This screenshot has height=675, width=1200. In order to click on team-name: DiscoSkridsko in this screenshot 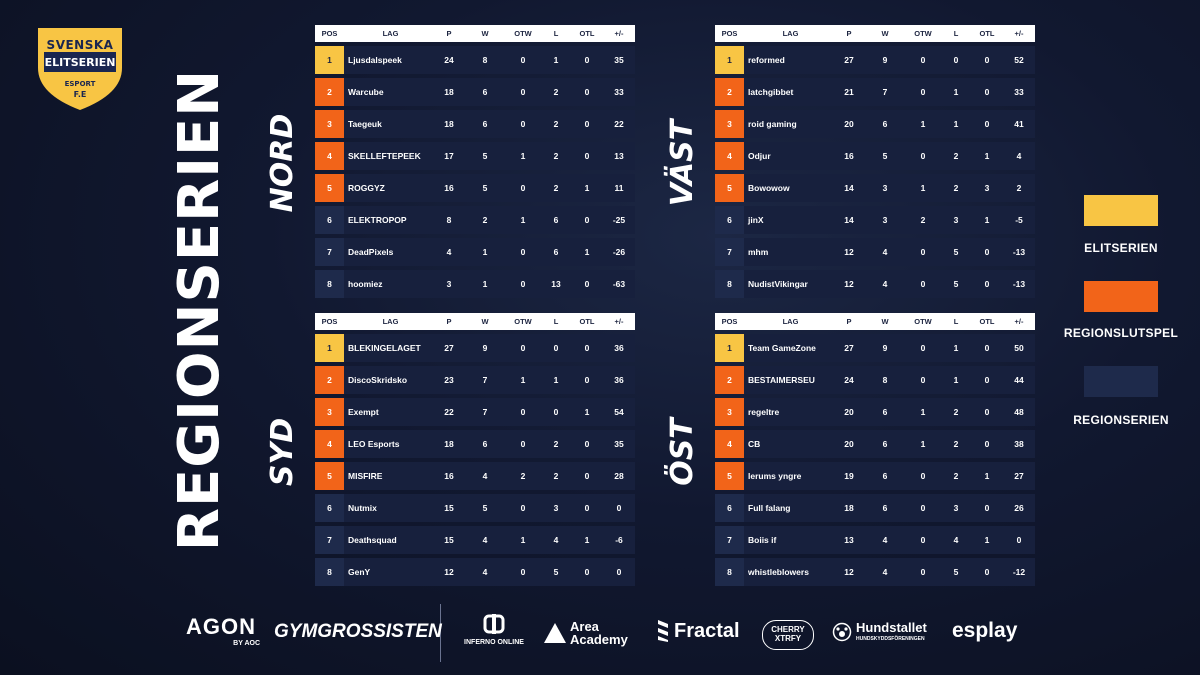, I will do `click(378, 380)`.